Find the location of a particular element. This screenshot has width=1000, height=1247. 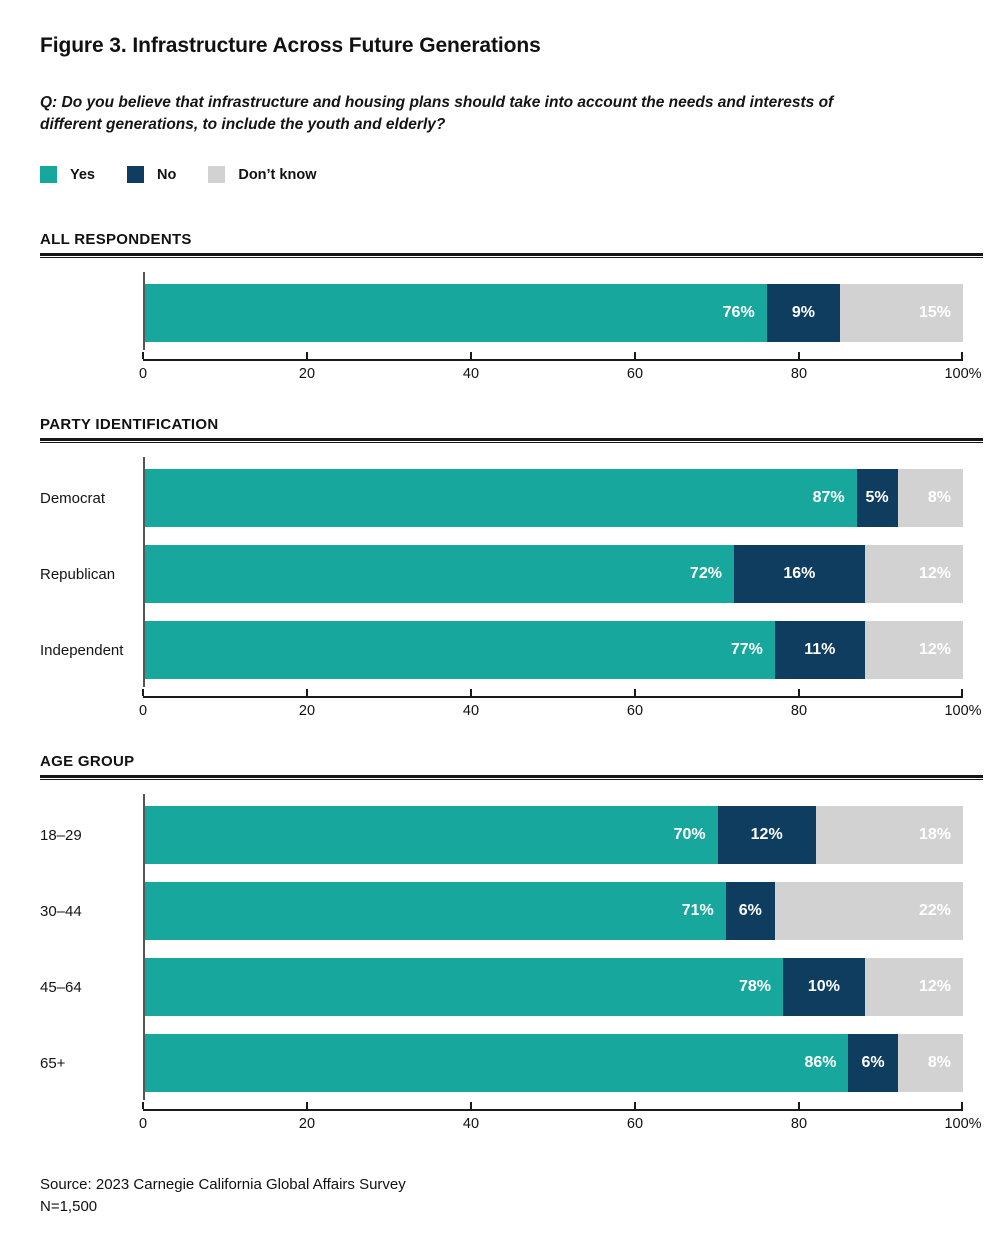

x-axis-tick-label: 60 is located at coordinates (635, 711).